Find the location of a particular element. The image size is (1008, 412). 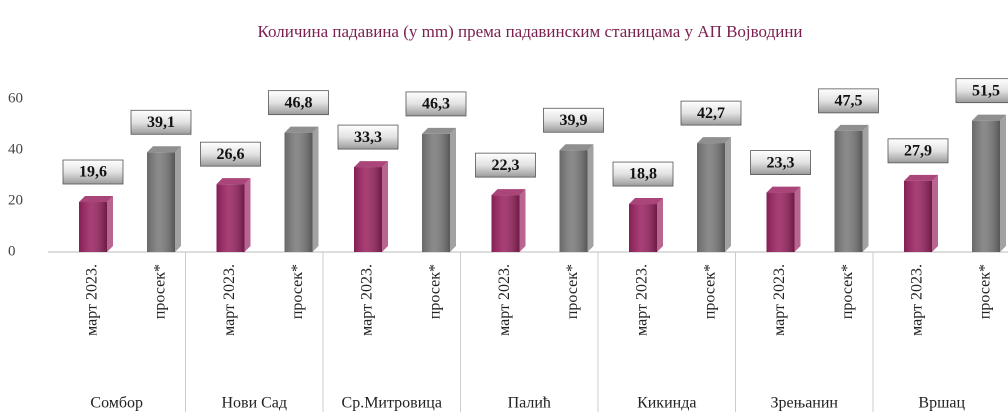

value-label: 33,3 is located at coordinates (368, 137).